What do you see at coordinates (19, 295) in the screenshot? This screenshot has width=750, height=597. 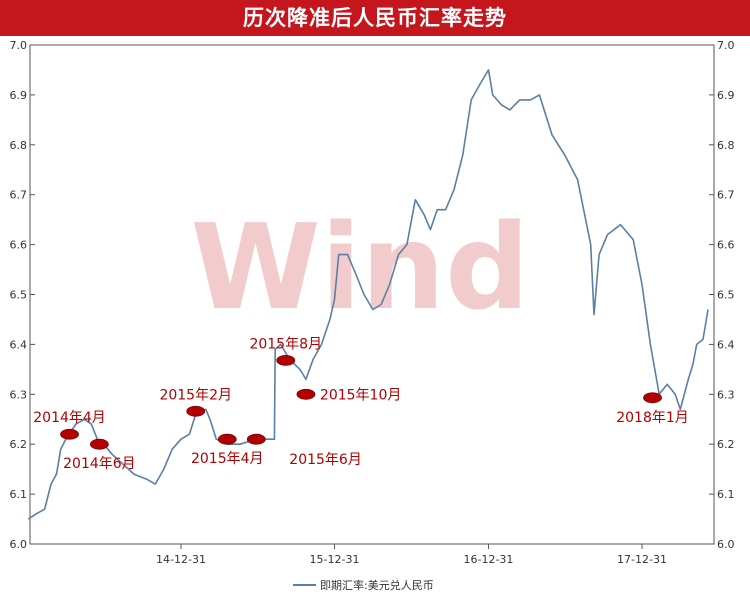 I see `y-tick-label-left: 6.5` at bounding box center [19, 295].